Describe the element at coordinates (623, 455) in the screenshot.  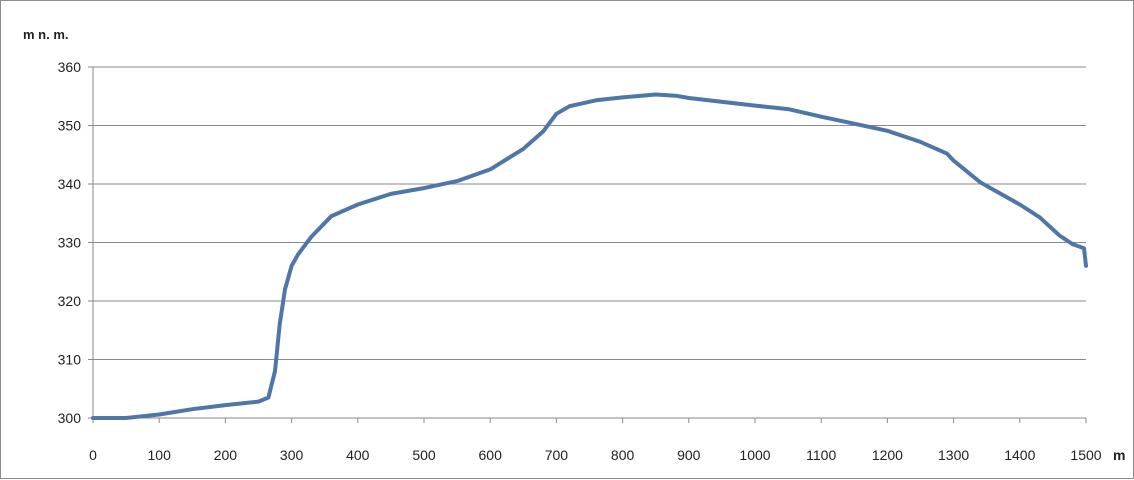
I see `x-tick-label: 800` at that location.